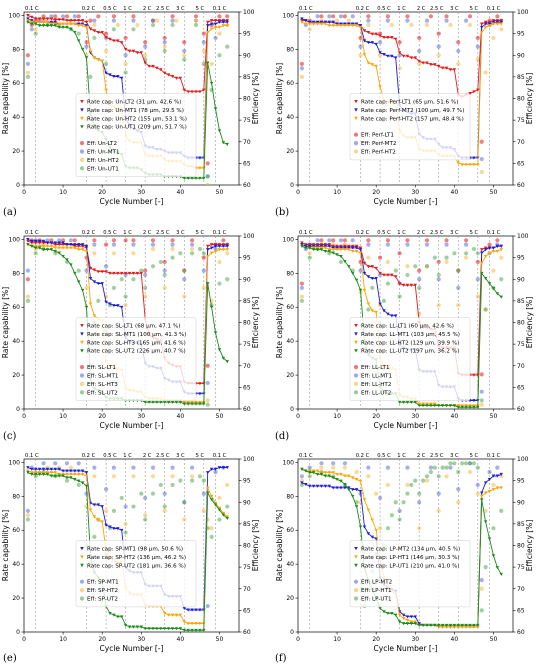  Describe the element at coordinates (410, 127) in the screenshot. I see `panel-2-legend` at that location.